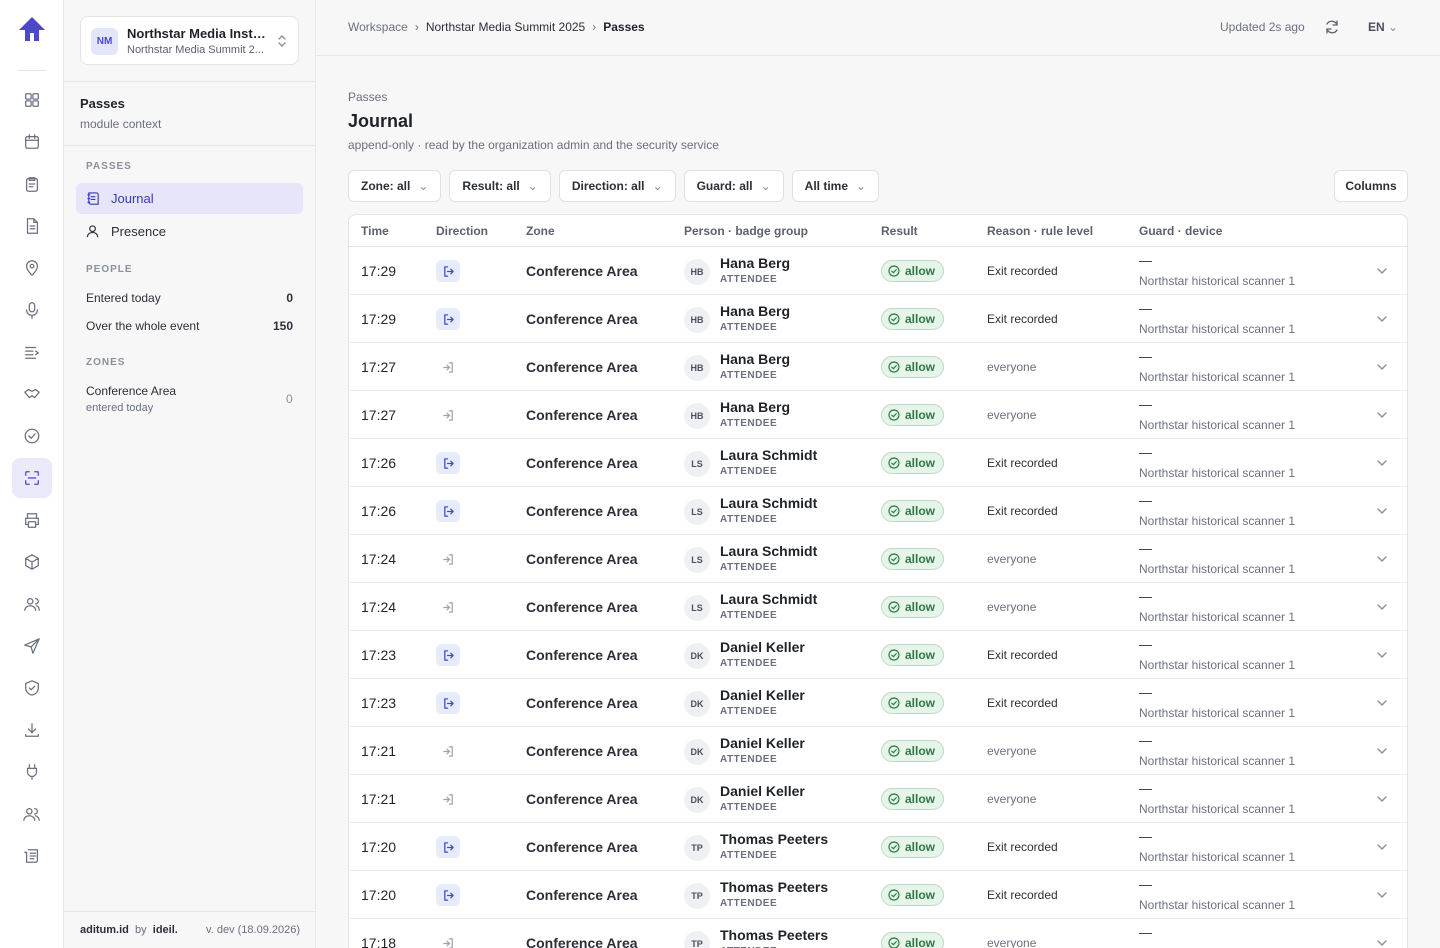 This screenshot has height=948, width=1440. What do you see at coordinates (32, 730) in the screenshot?
I see `rail-item-download` at bounding box center [32, 730].